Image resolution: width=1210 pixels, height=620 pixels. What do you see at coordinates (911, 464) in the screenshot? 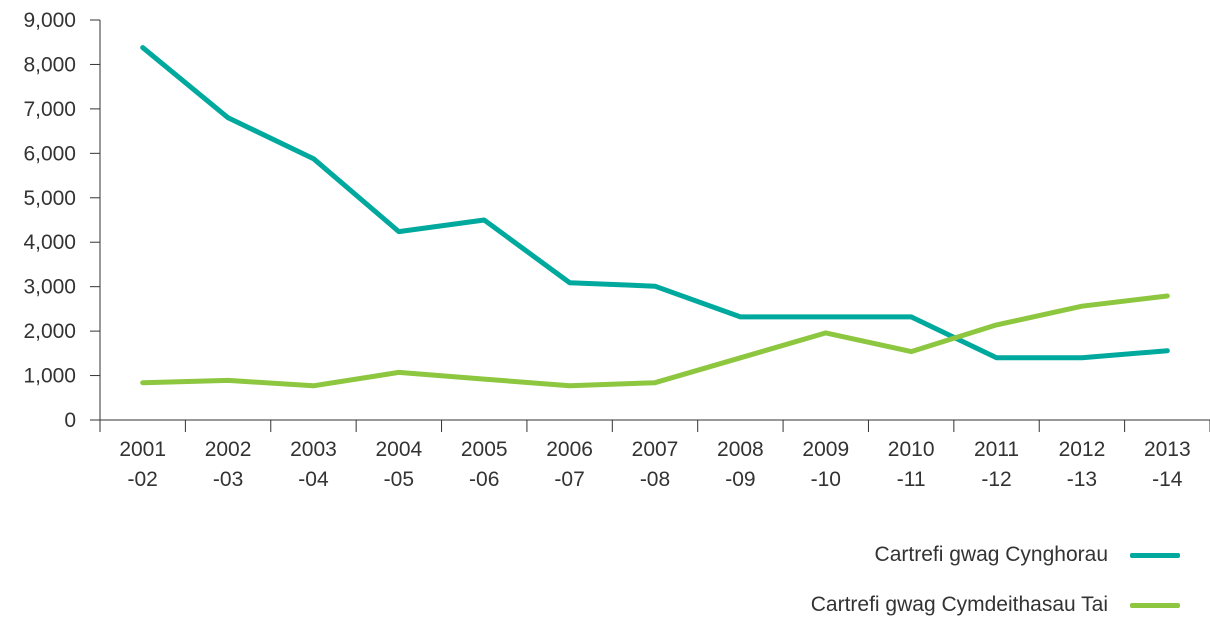
I see `x-tick-label: 2010 -11` at bounding box center [911, 464].